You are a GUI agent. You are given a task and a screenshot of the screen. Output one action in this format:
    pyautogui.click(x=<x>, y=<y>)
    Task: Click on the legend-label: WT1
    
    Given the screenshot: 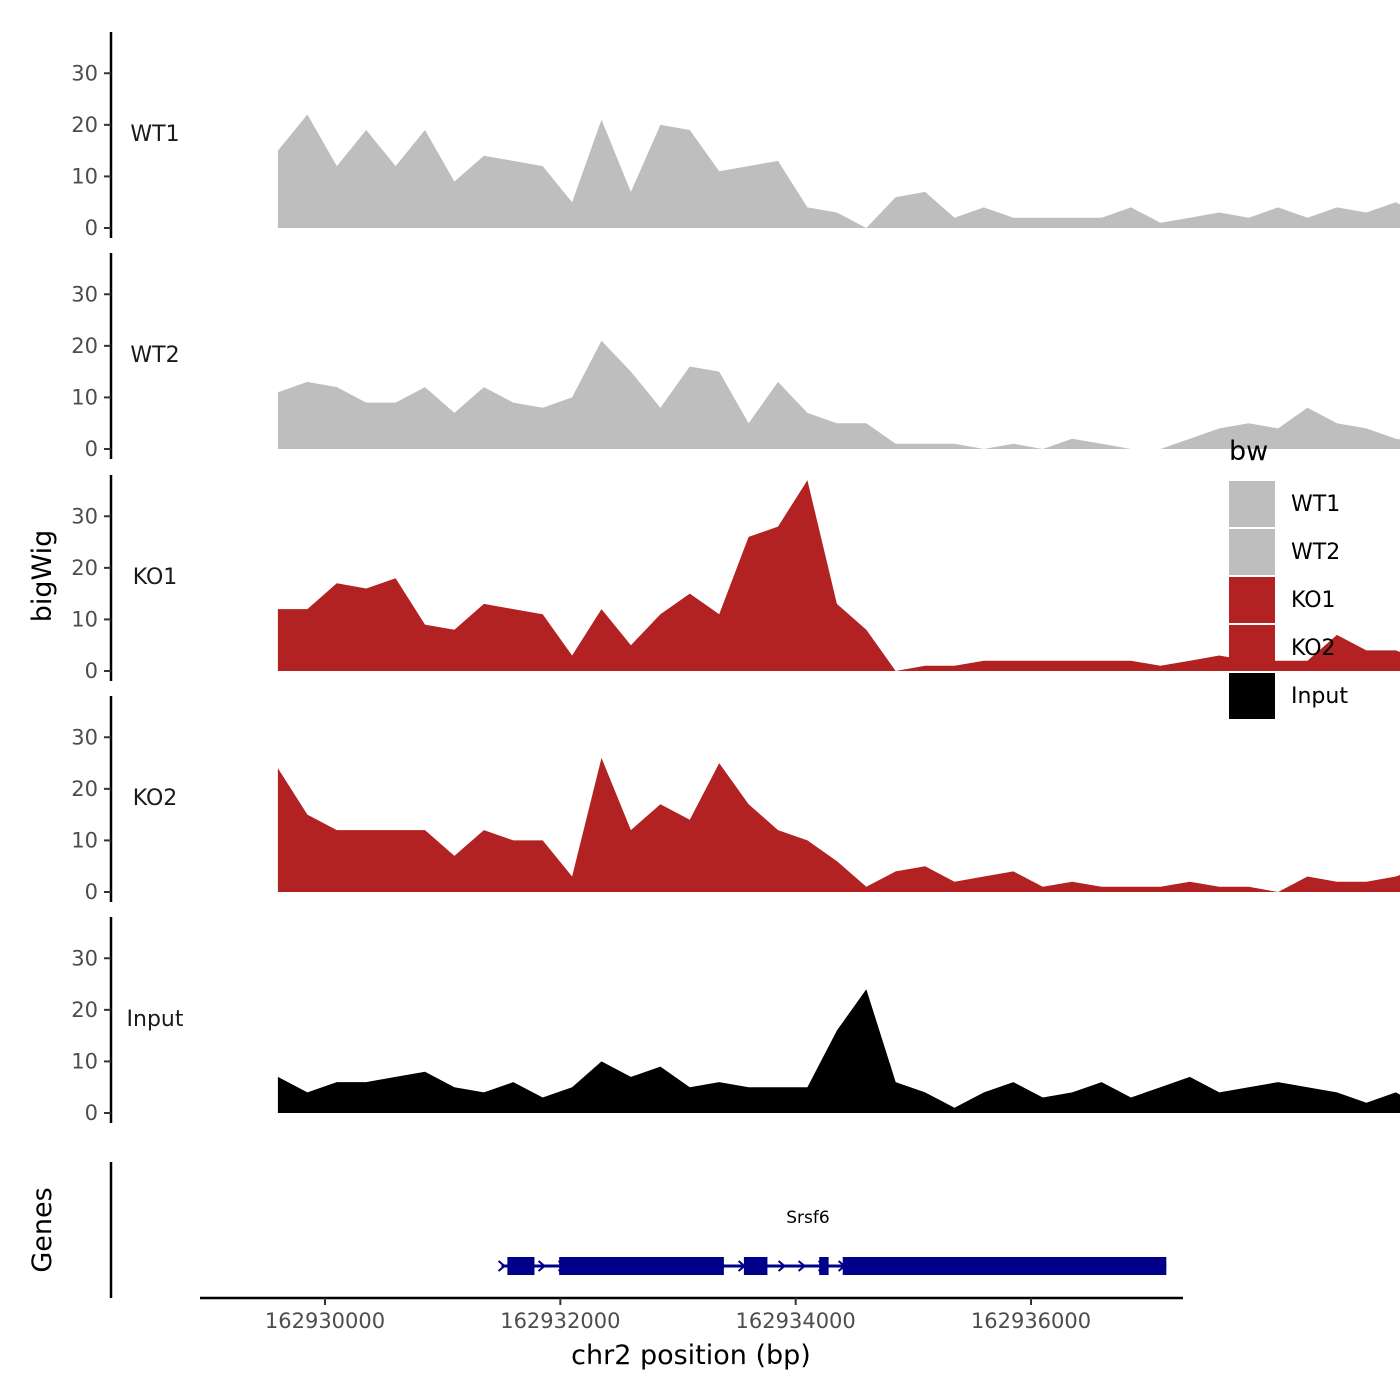 What is the action you would take?
    pyautogui.click(x=1315, y=504)
    